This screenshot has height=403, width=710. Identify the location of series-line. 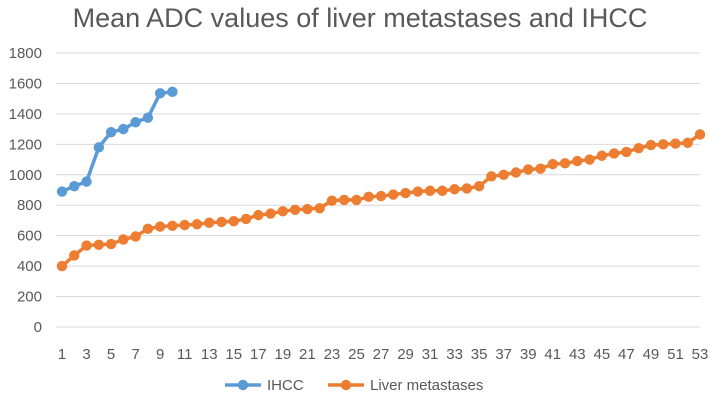
(117, 142).